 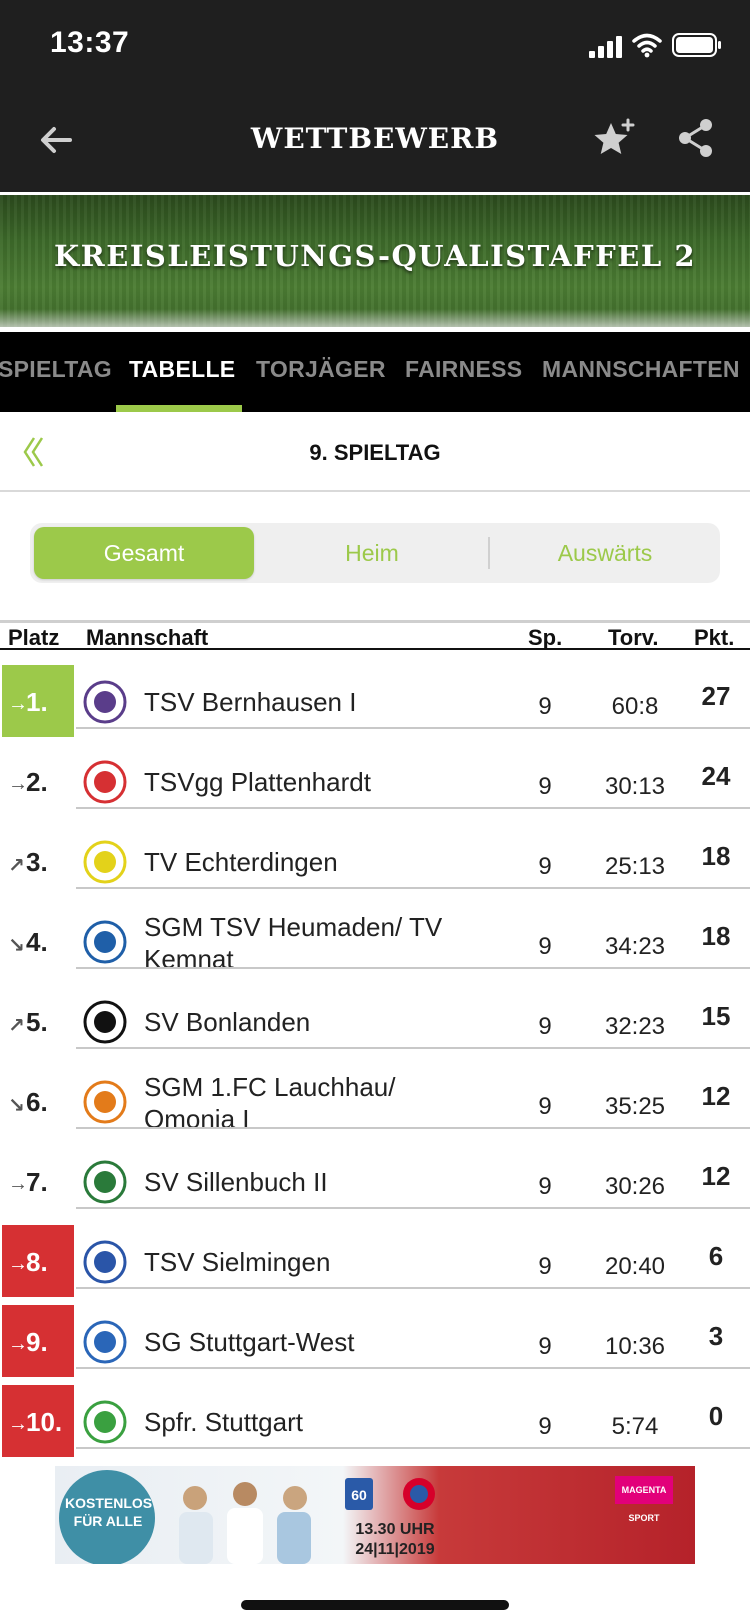 What do you see at coordinates (179, 408) in the screenshot?
I see `active-tab-indicator` at bounding box center [179, 408].